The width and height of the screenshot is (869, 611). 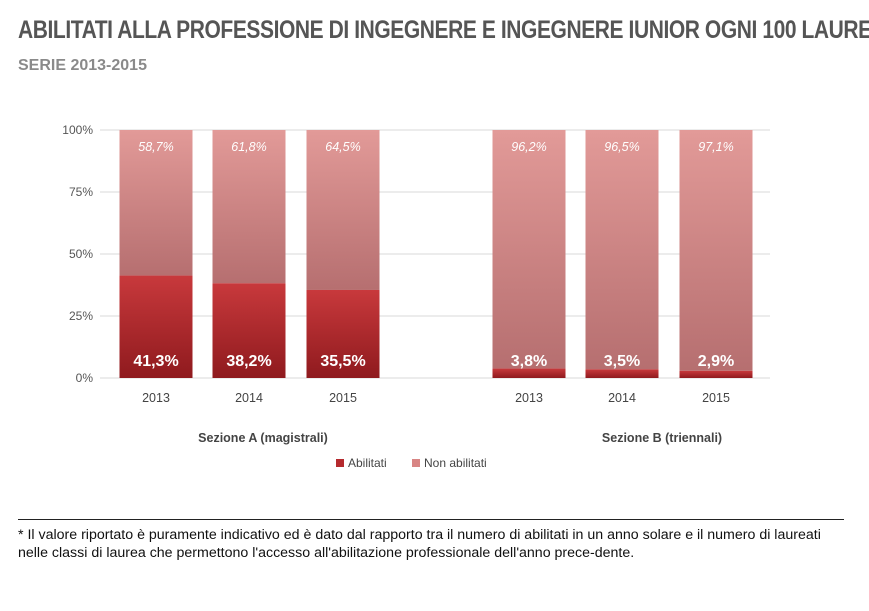 What do you see at coordinates (263, 438) in the screenshot?
I see `group-label: Sezione A (magistrali)` at bounding box center [263, 438].